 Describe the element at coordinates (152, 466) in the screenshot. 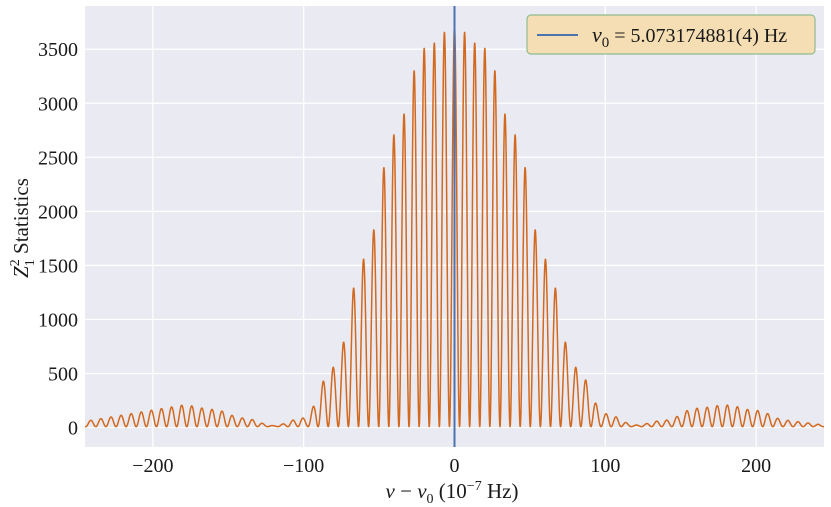

I see `x-tick-label: −200` at that location.